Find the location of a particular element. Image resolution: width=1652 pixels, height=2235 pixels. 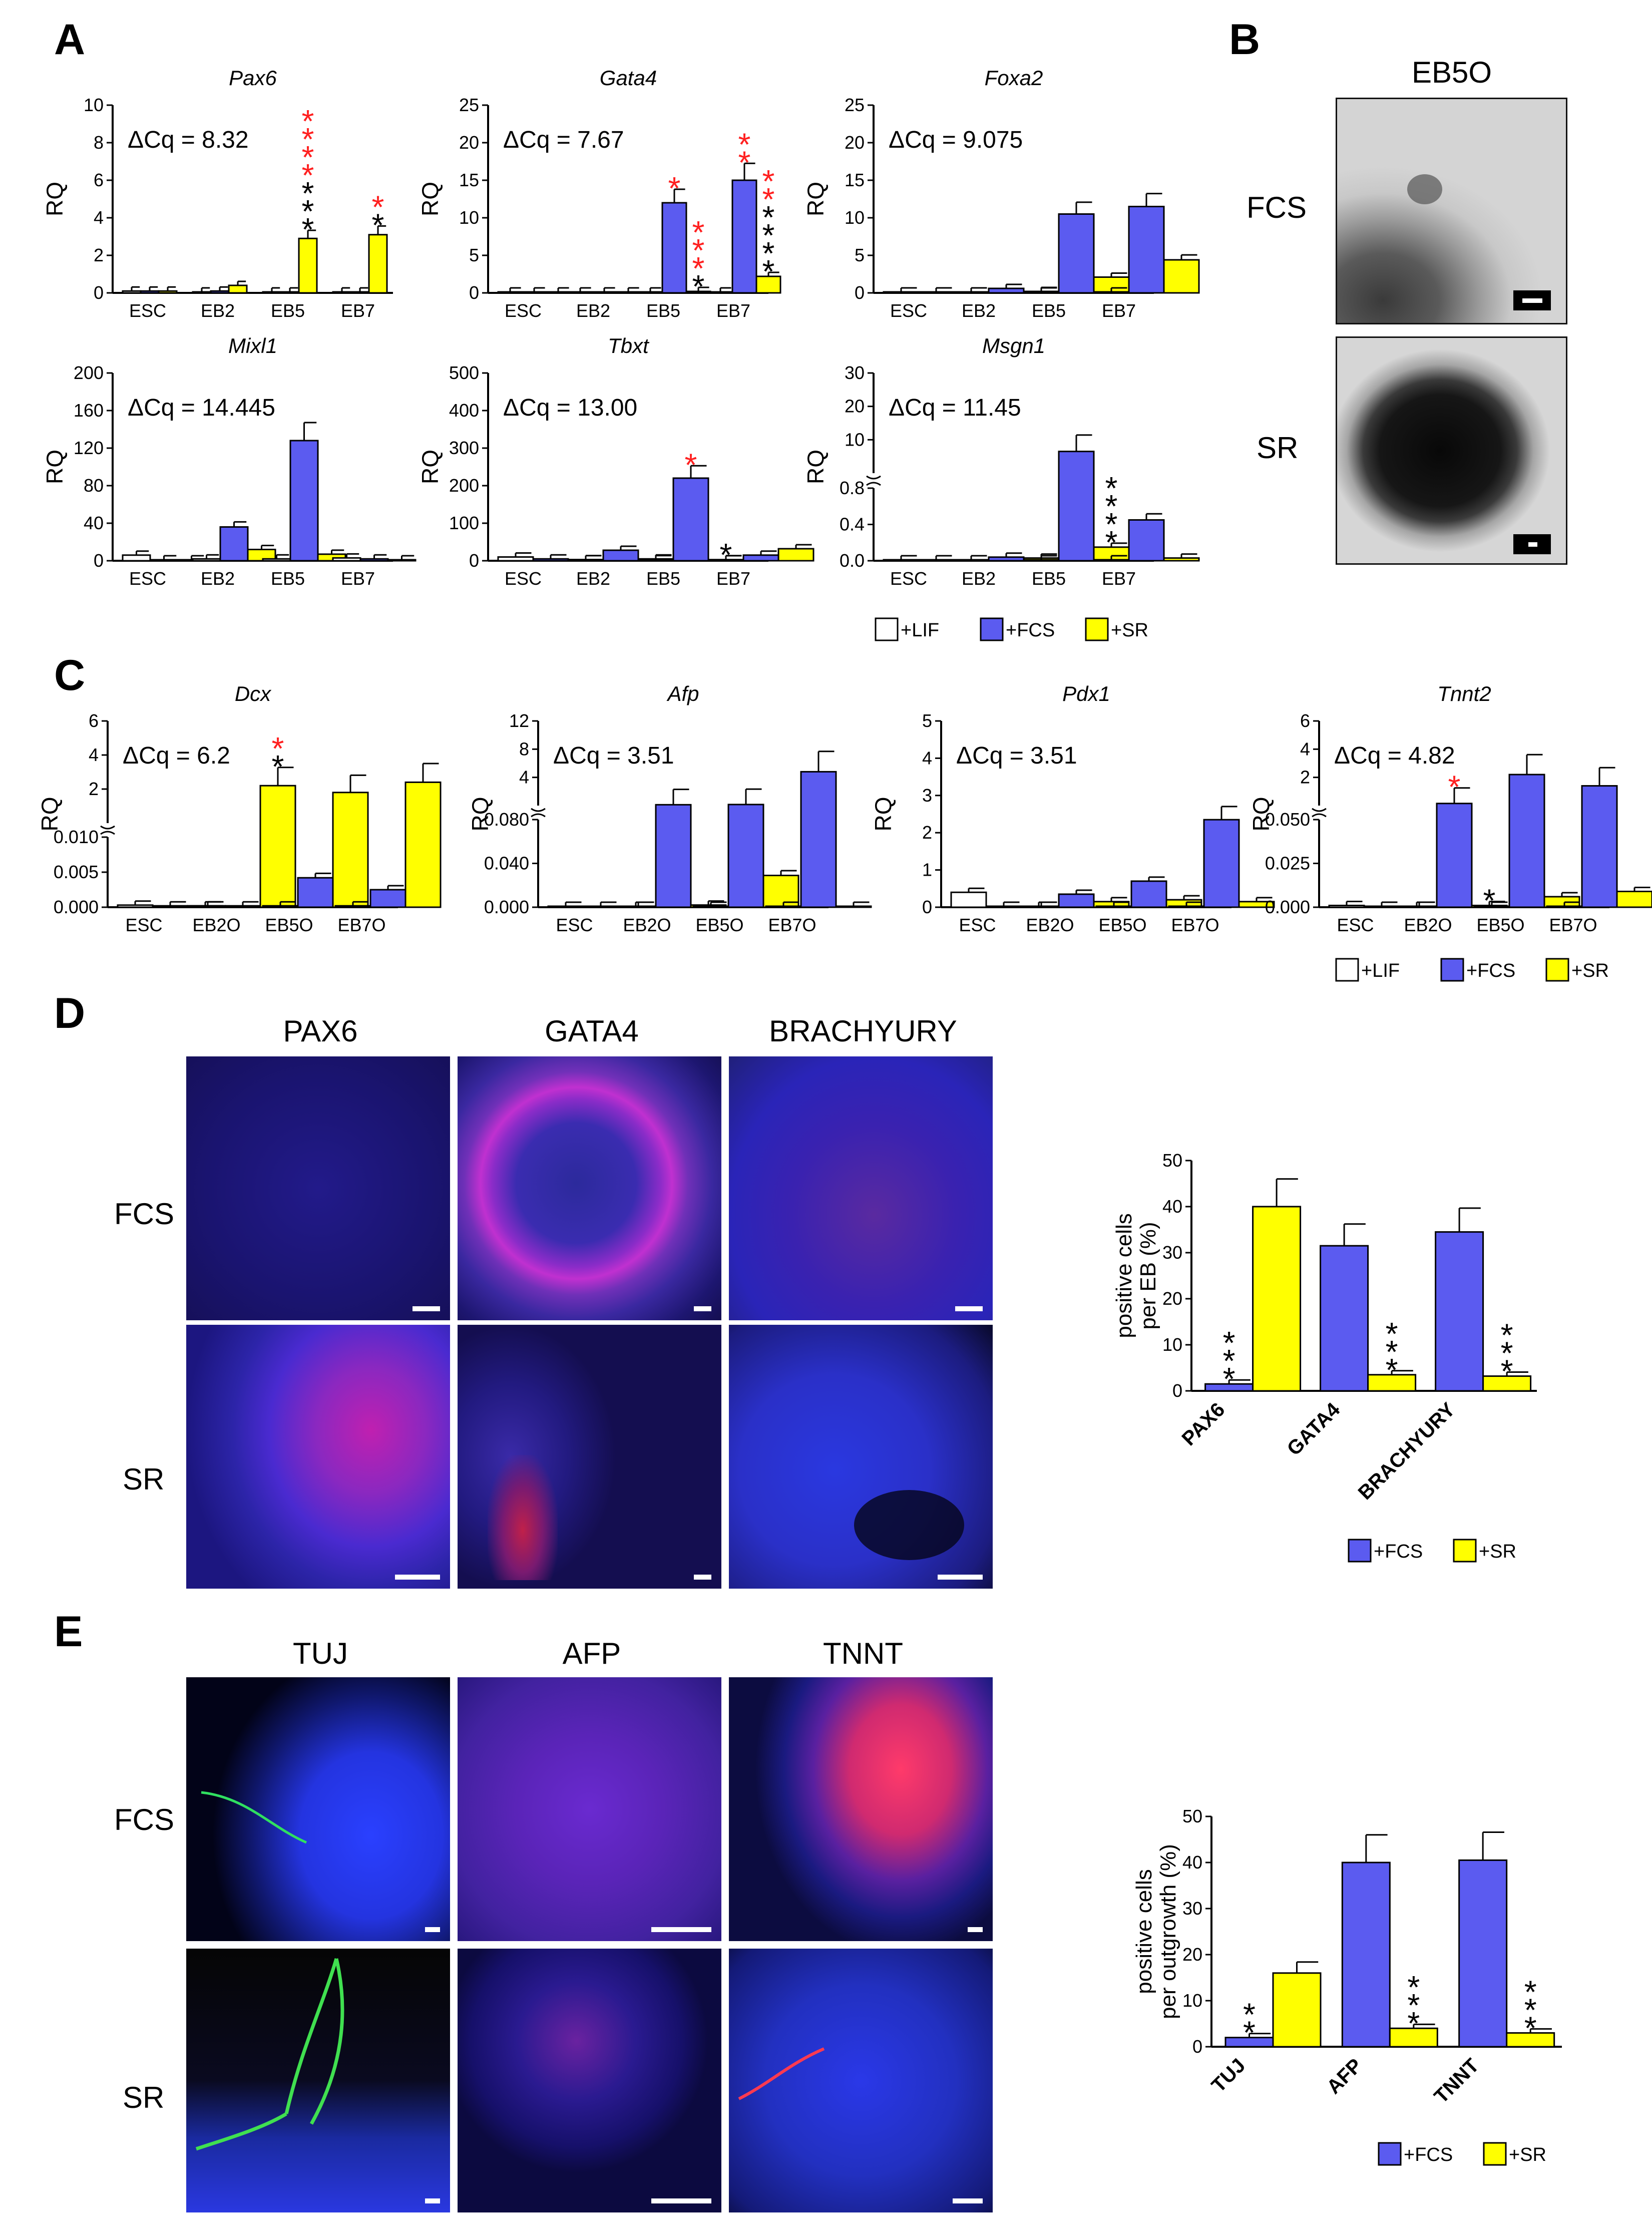

x-tick-label: EB5O is located at coordinates (1122, 925).